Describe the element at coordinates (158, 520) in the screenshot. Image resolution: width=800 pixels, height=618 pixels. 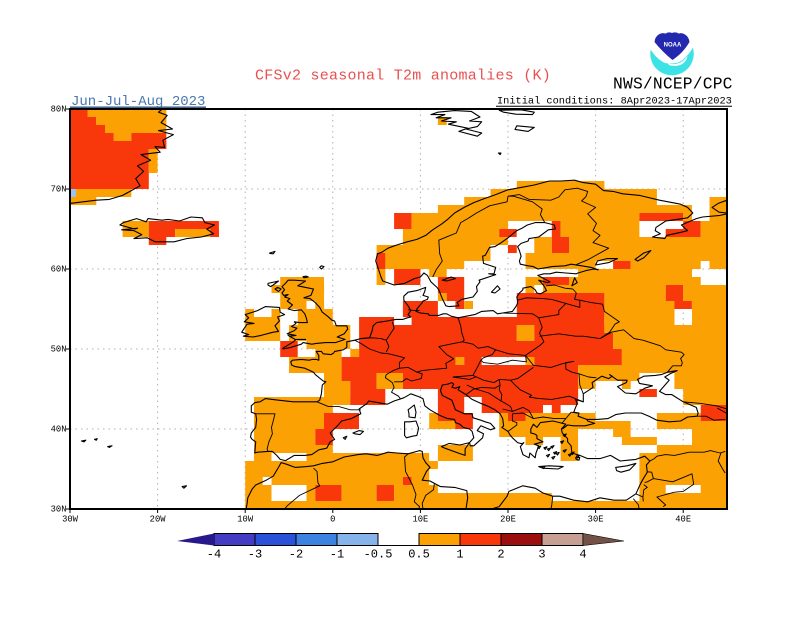
I see `svg-text: 20W` at that location.